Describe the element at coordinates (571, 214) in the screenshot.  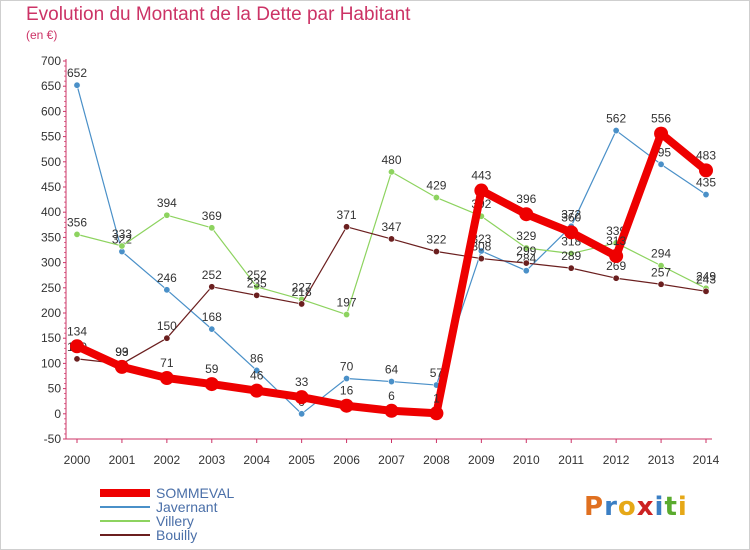
I see `data-label-javernant: 372` at that location.